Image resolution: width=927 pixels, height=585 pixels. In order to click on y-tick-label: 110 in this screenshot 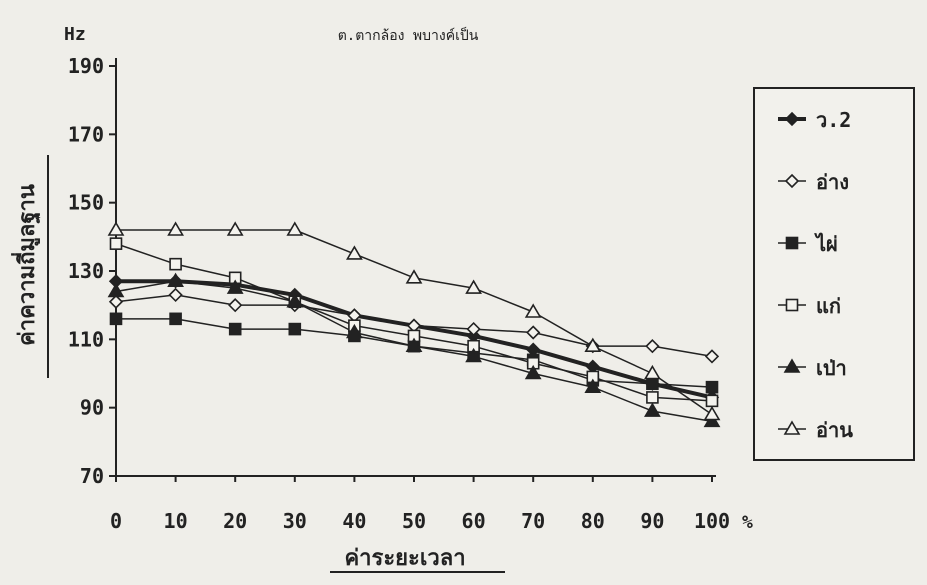, I will do `click(86, 339)`.